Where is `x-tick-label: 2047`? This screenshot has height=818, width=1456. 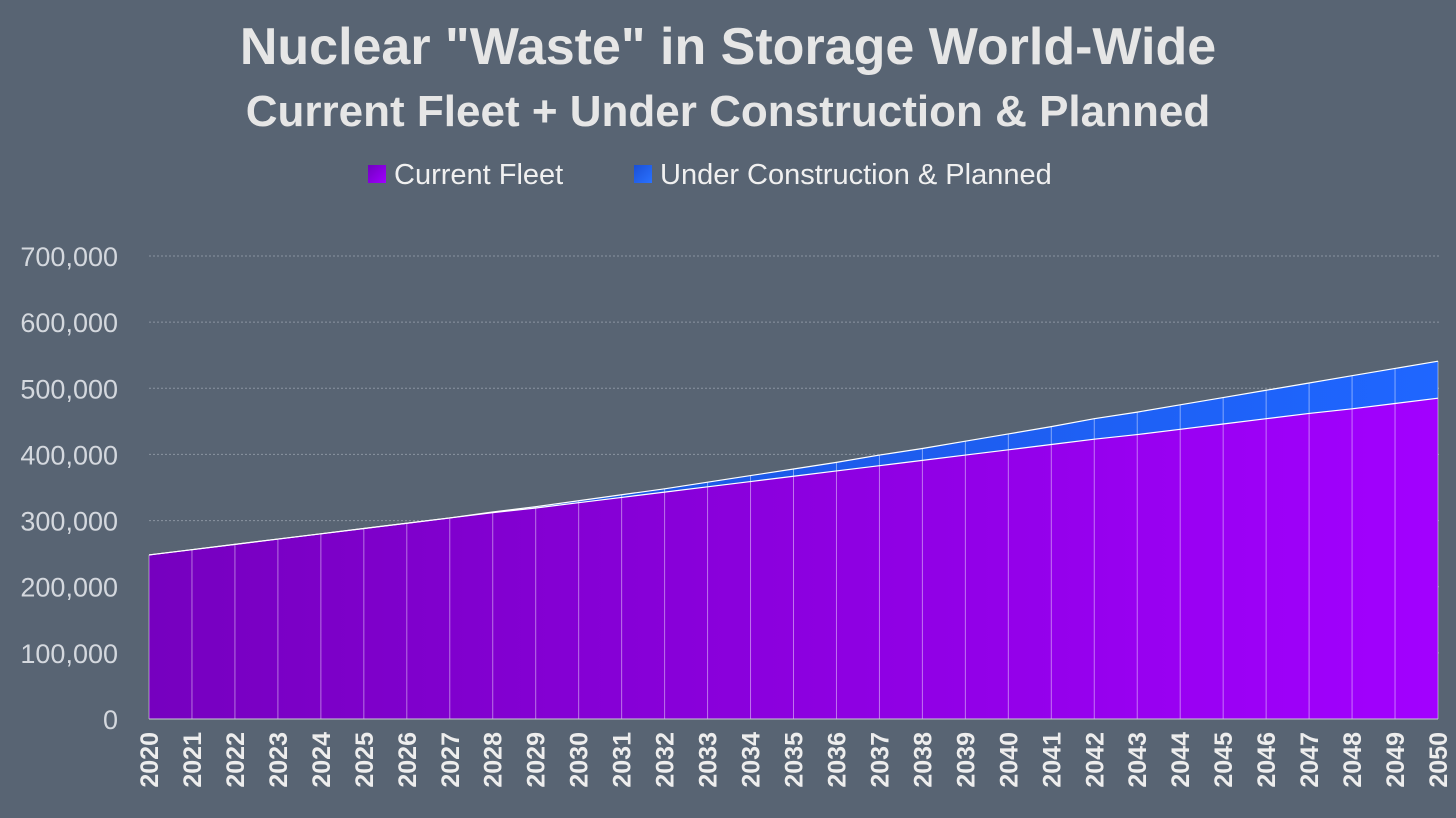 x-tick-label: 2047 is located at coordinates (1310, 760).